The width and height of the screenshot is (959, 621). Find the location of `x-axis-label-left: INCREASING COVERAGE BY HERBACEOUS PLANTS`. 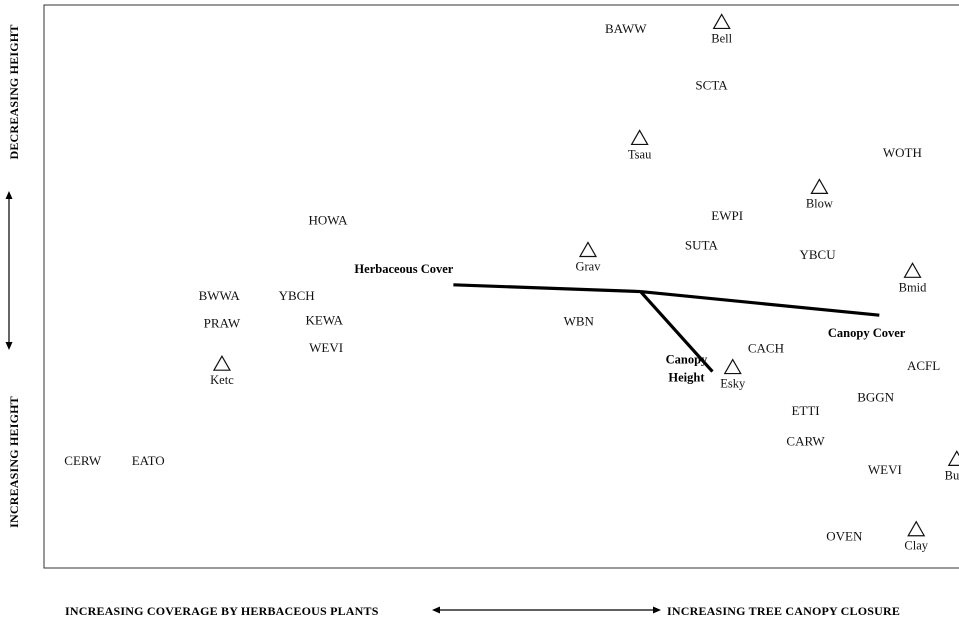

x-axis-label-left: INCREASING COVERAGE BY HERBACEOUS PLANTS is located at coordinates (222, 611).